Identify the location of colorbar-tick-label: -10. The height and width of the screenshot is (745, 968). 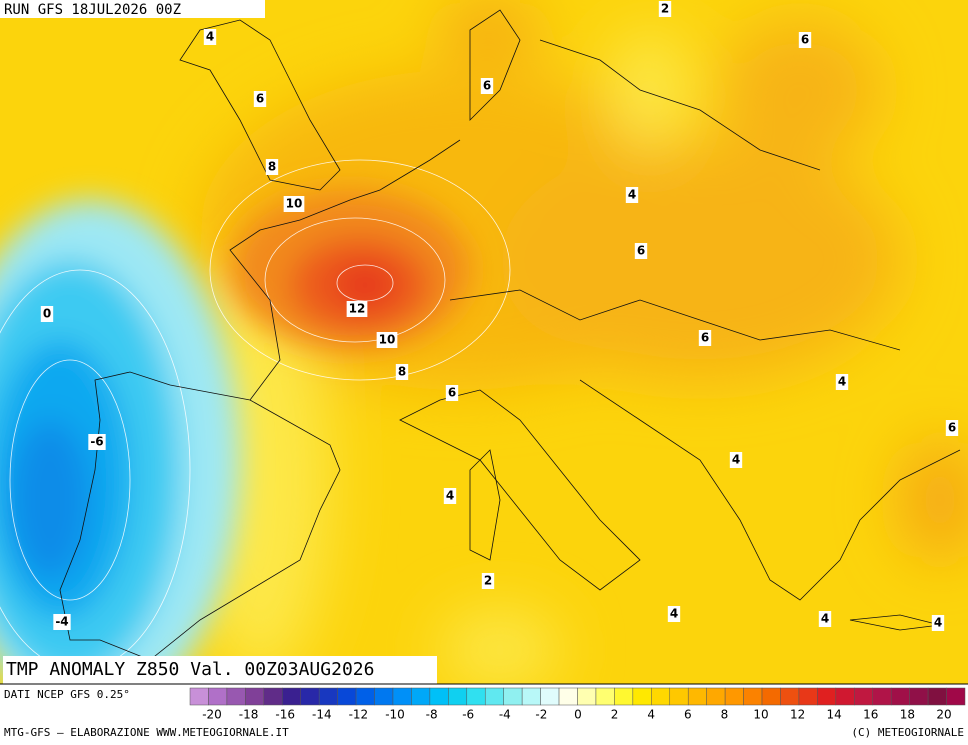
(395, 715).